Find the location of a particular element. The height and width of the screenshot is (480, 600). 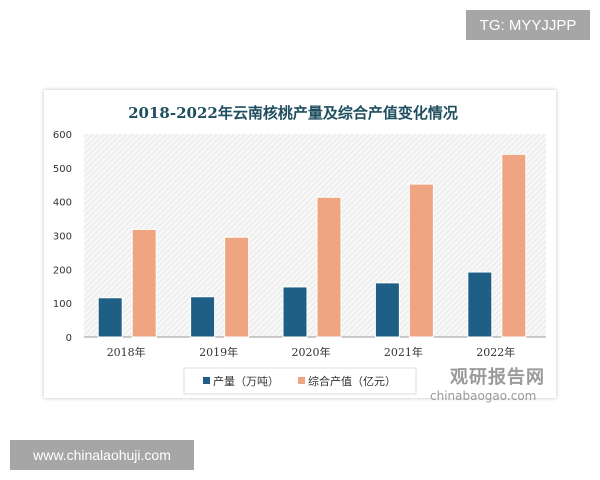

watermark-bottom: www.chinalaohuji.com is located at coordinates (102, 455).